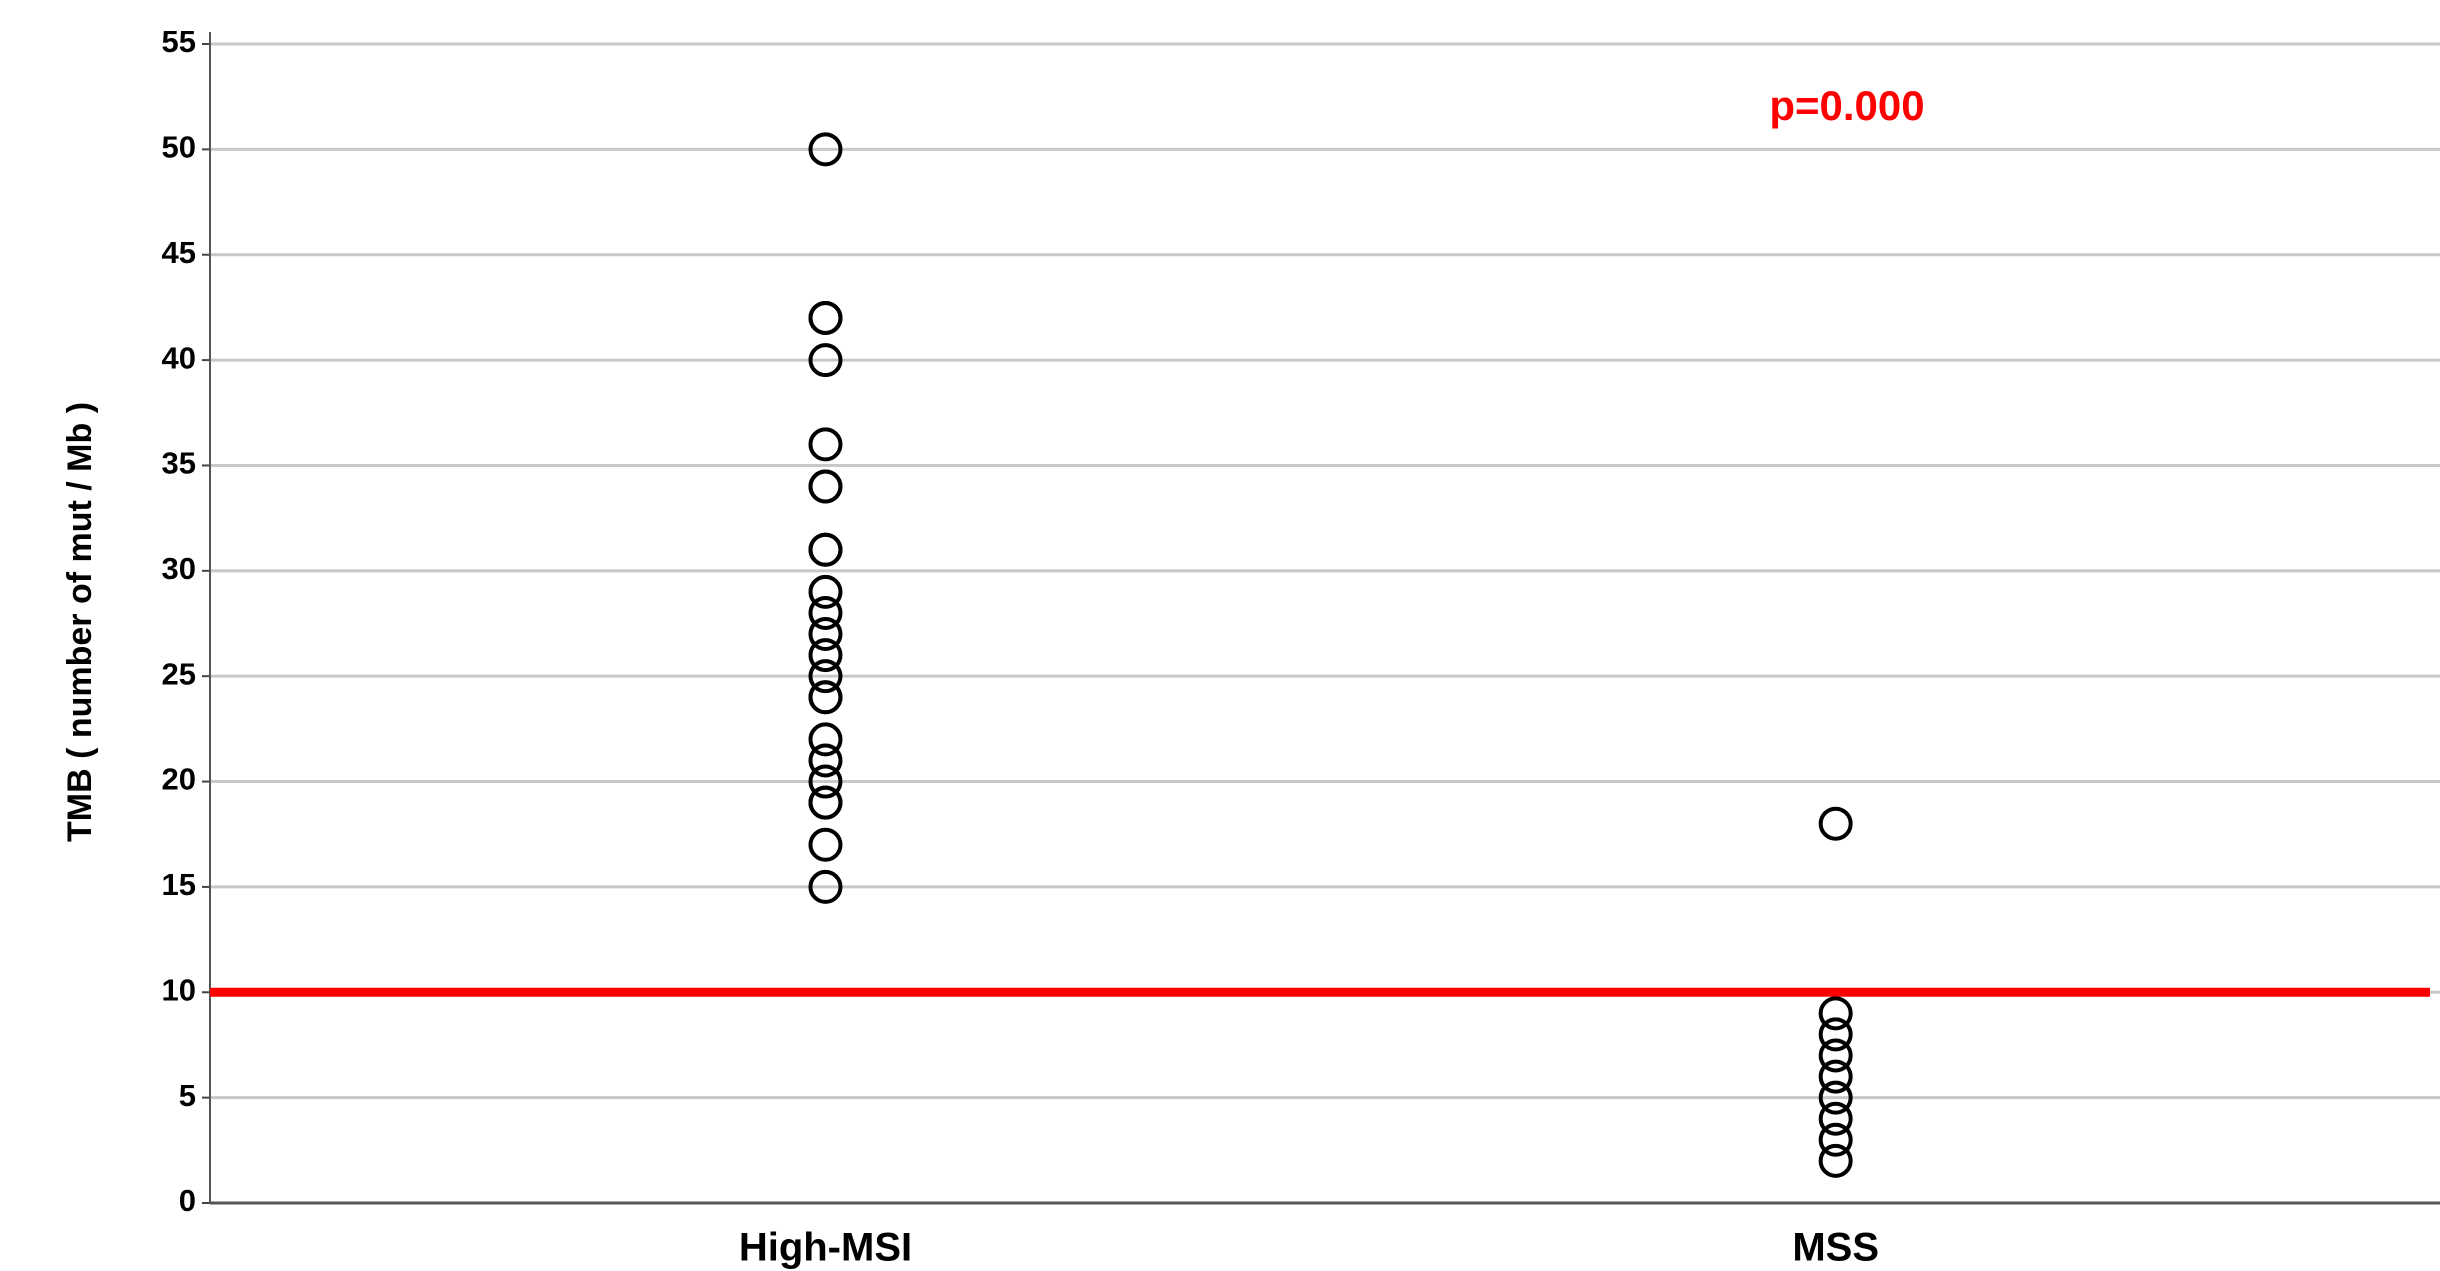 The image size is (2440, 1271). I want to click on y-tick-label: 35, so click(179, 463).